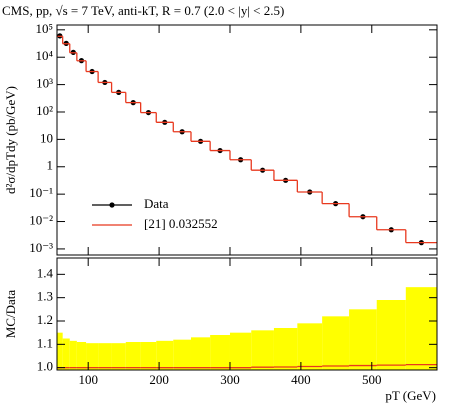 This screenshot has width=450, height=407. What do you see at coordinates (112, 205) in the screenshot?
I see `legend-marker` at bounding box center [112, 205].